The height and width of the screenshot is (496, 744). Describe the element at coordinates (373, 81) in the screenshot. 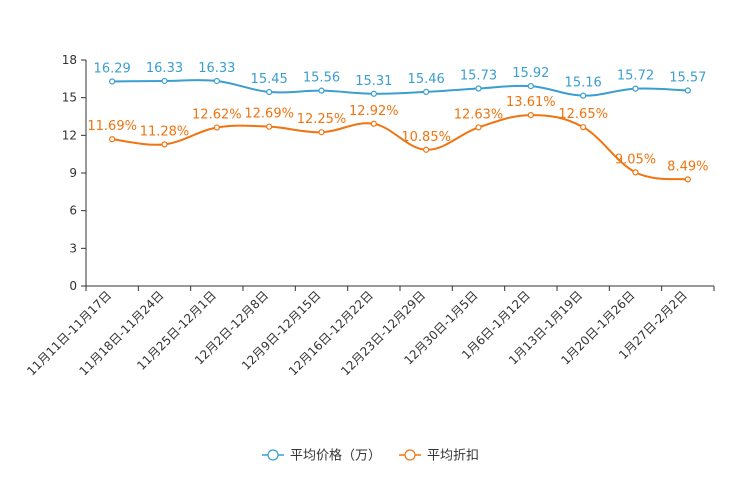

I see `data-label: 15.31` at that location.